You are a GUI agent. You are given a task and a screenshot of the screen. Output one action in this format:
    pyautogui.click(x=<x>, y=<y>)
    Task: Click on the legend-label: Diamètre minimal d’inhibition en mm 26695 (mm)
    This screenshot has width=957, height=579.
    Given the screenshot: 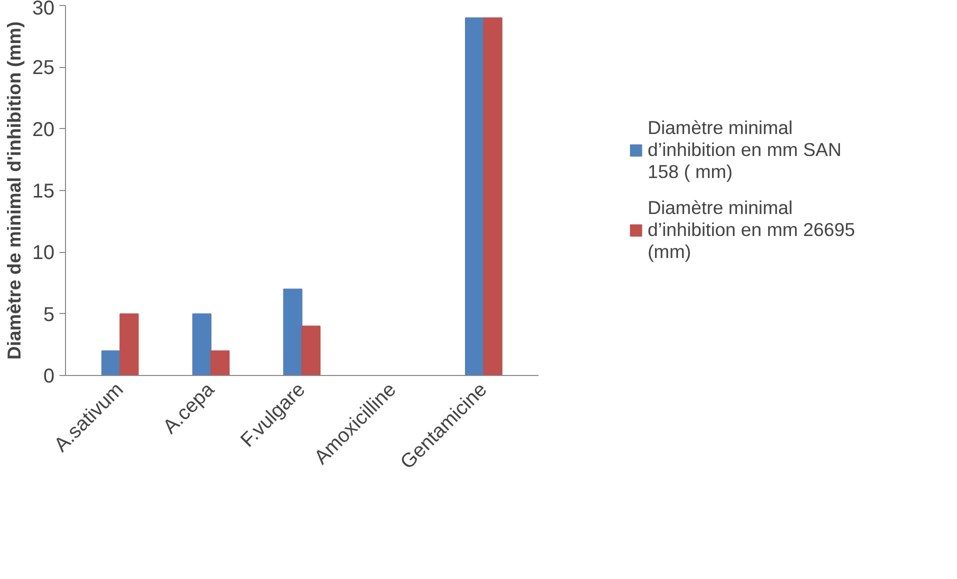 What is the action you would take?
    pyautogui.click(x=751, y=230)
    